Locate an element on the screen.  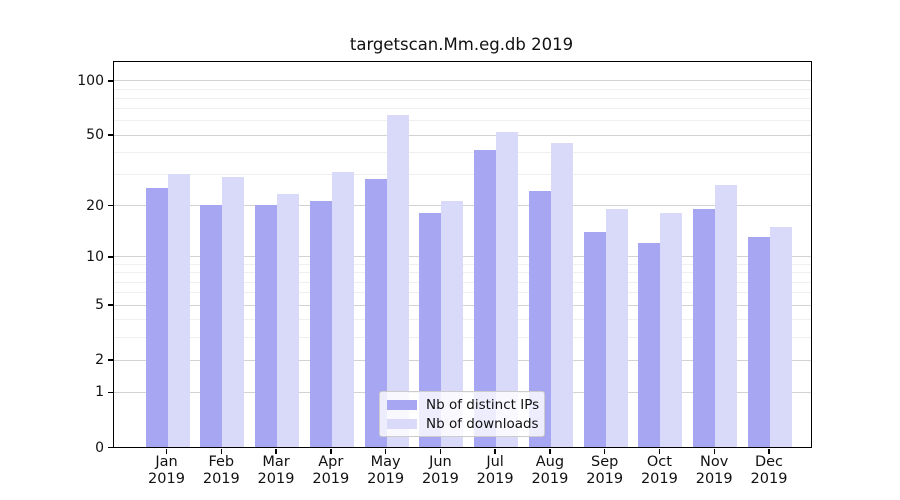
x-tick-month: Aug is located at coordinates (550, 462).